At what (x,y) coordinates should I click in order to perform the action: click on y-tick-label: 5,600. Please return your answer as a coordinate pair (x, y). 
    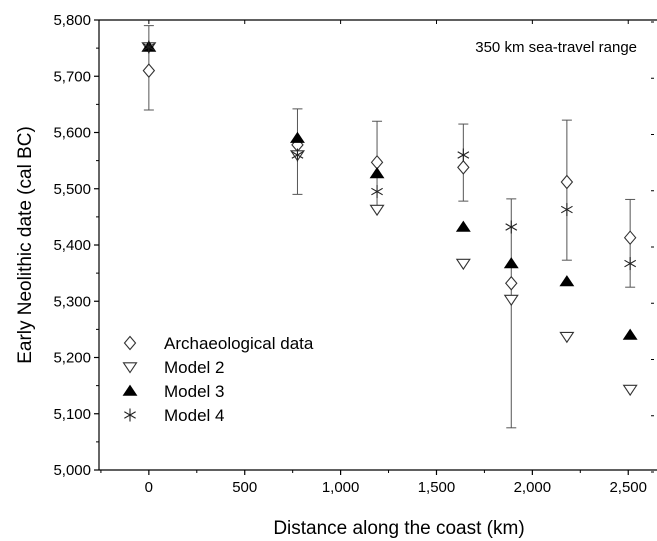
    Looking at the image, I should click on (72, 133).